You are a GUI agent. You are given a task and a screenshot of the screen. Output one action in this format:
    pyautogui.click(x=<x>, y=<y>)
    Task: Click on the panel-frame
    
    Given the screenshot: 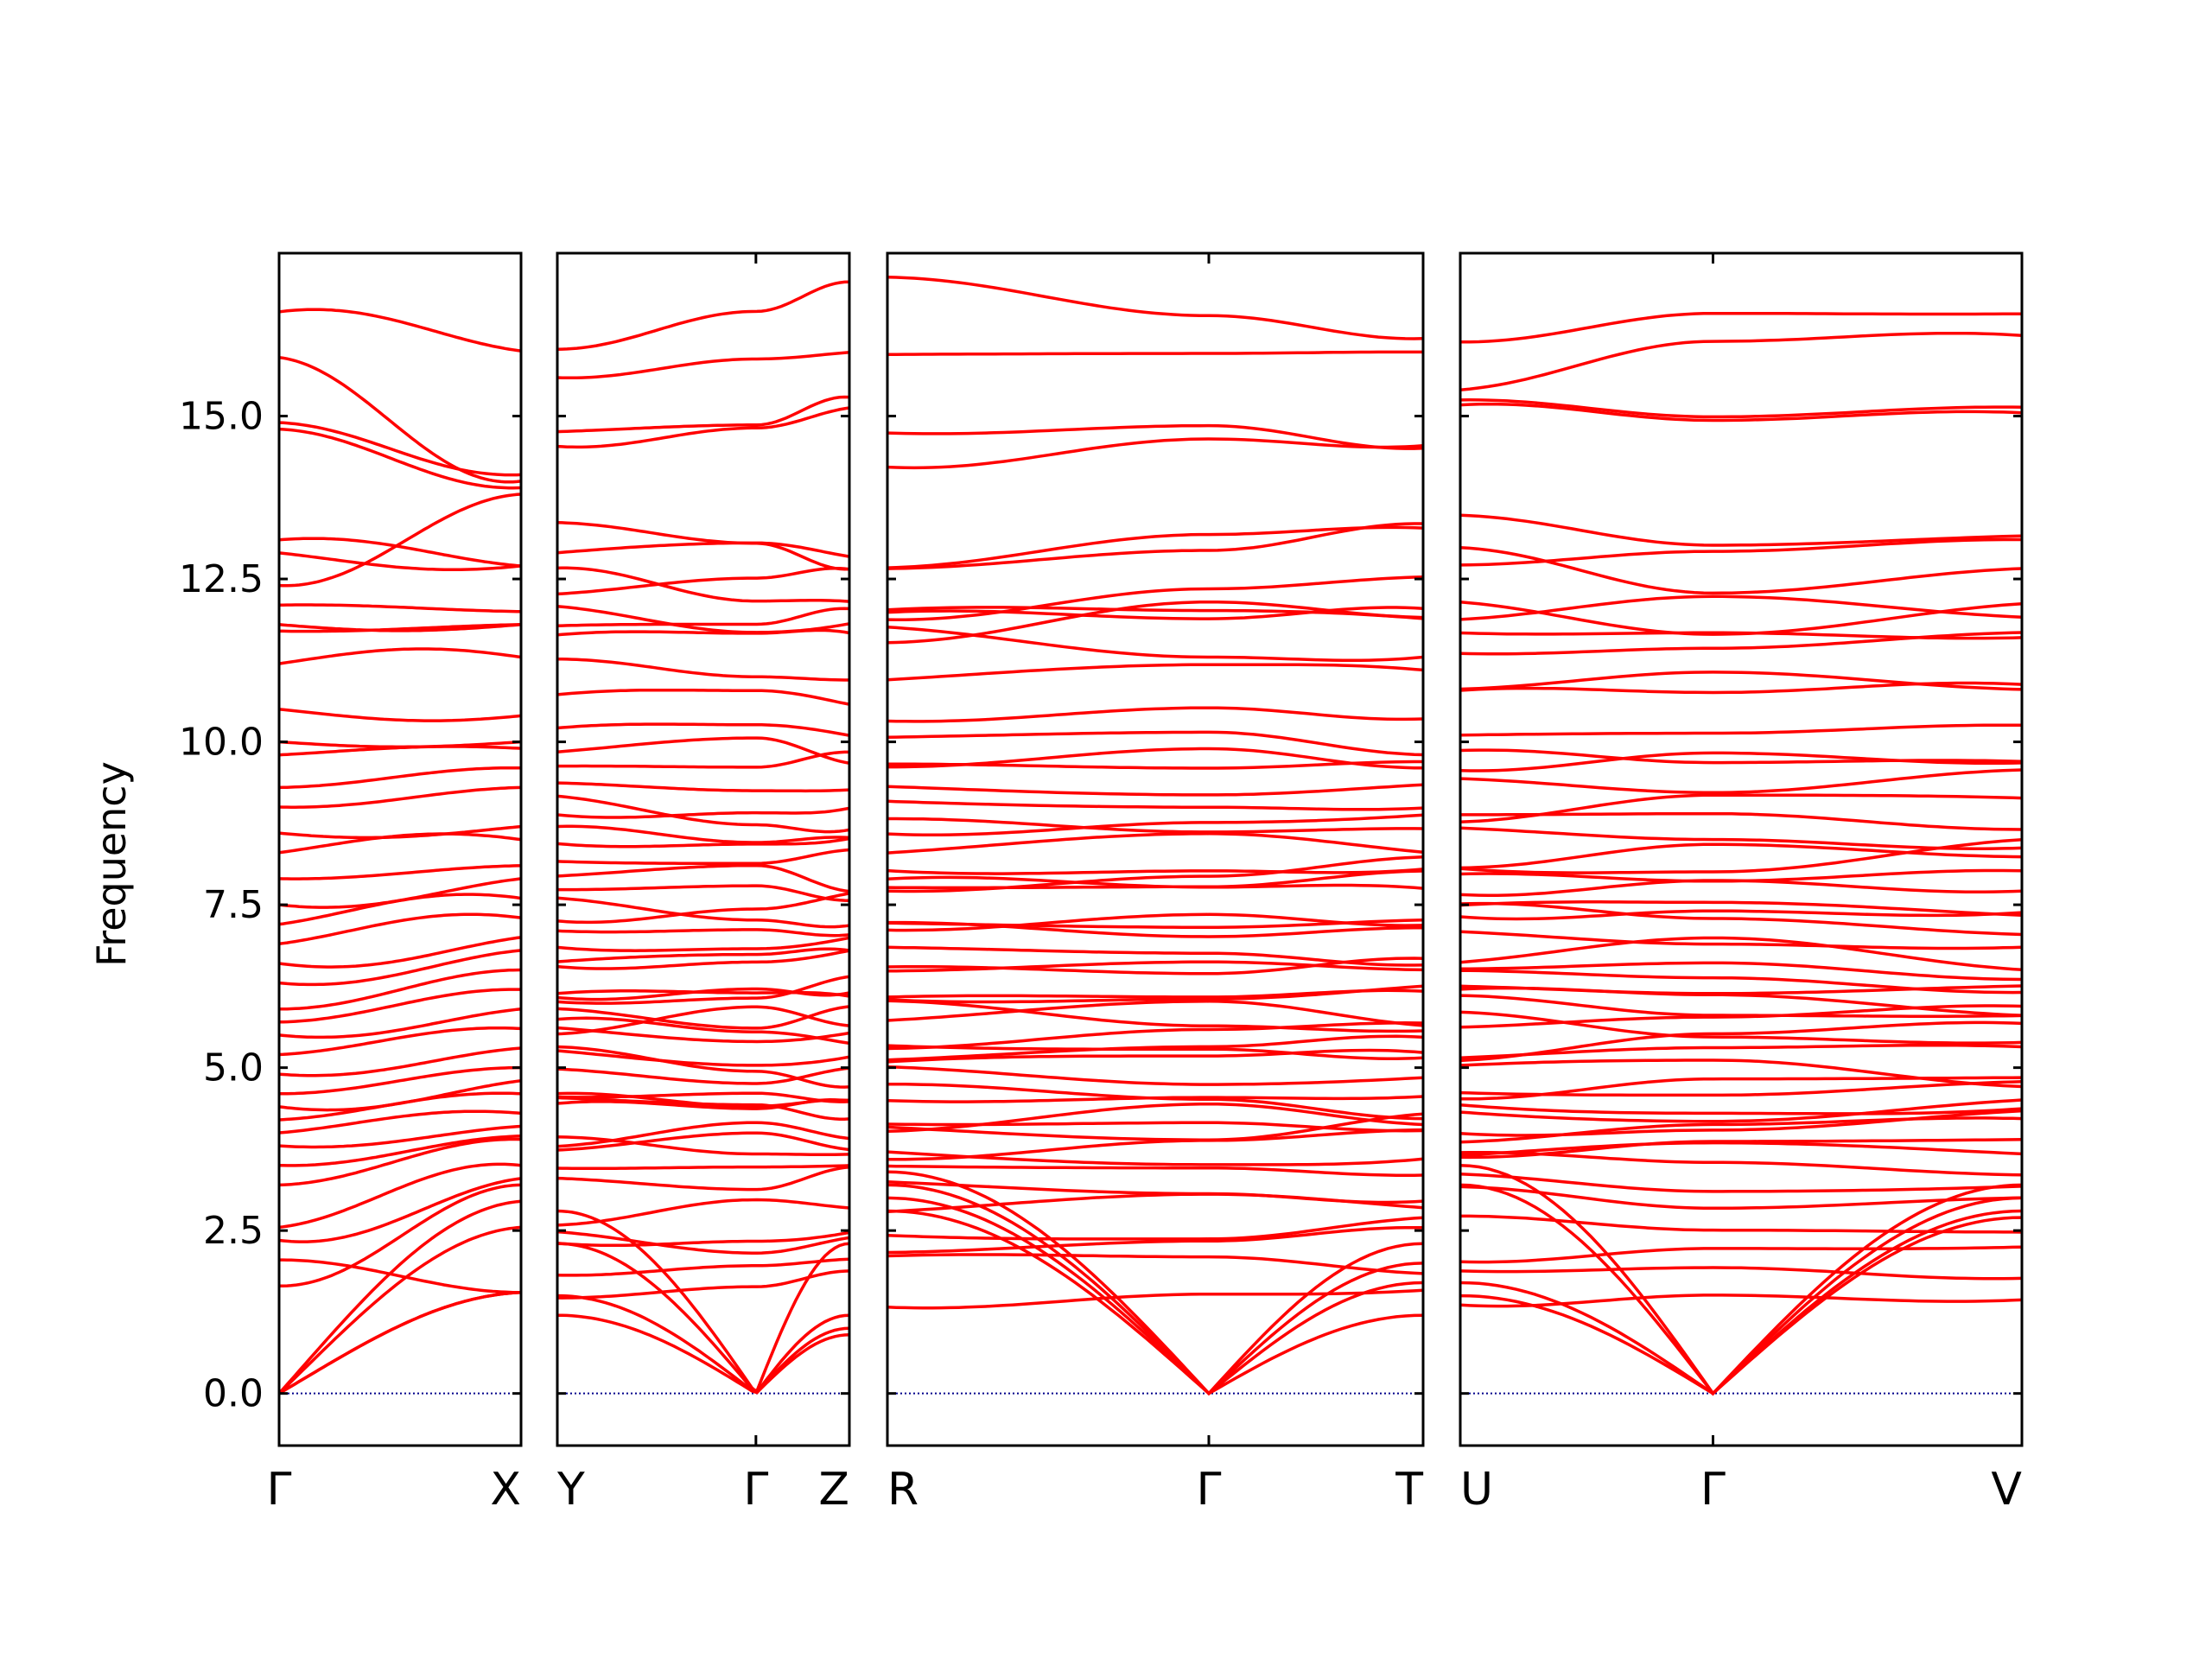 What is the action you would take?
    pyautogui.click(x=400, y=849)
    